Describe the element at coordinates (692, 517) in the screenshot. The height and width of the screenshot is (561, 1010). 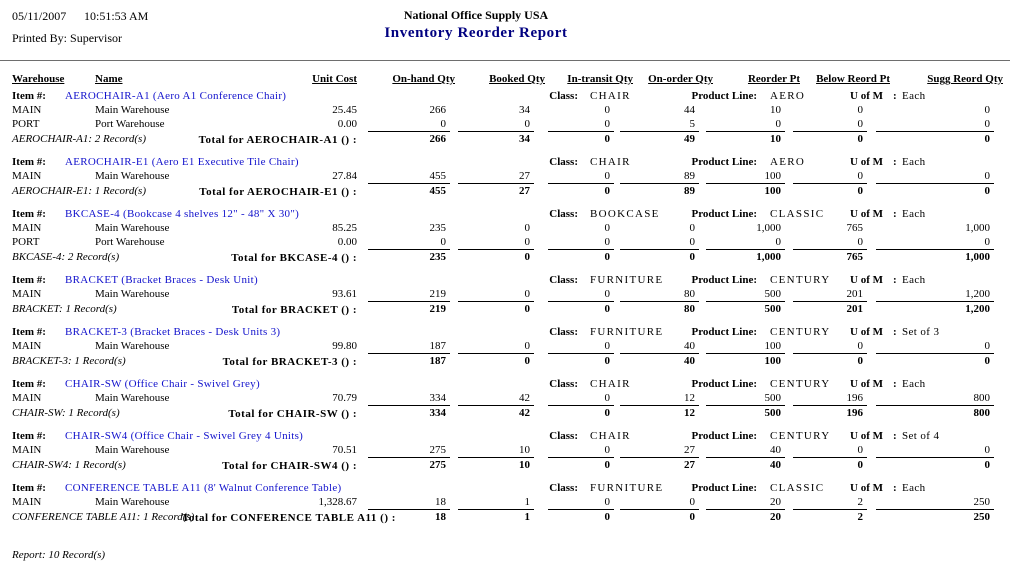
I see `total-on-order: 0` at that location.